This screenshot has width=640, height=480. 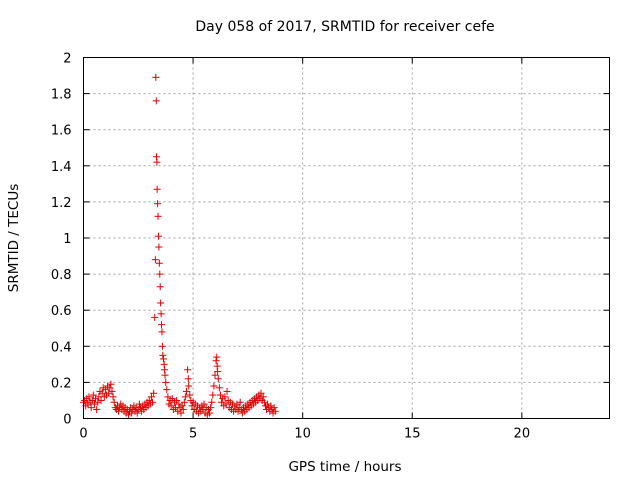 I want to click on y-tick-label: 1.2, so click(x=61, y=203).